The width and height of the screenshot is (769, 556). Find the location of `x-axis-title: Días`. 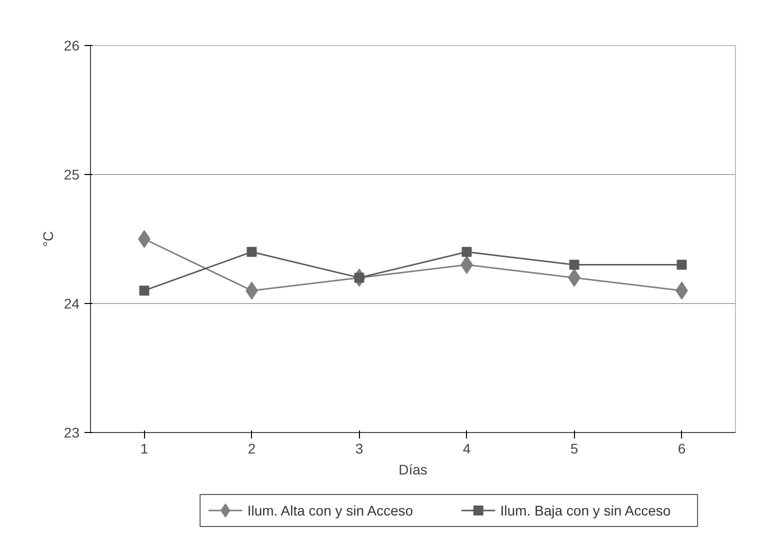

x-axis-title: Días is located at coordinates (413, 470).